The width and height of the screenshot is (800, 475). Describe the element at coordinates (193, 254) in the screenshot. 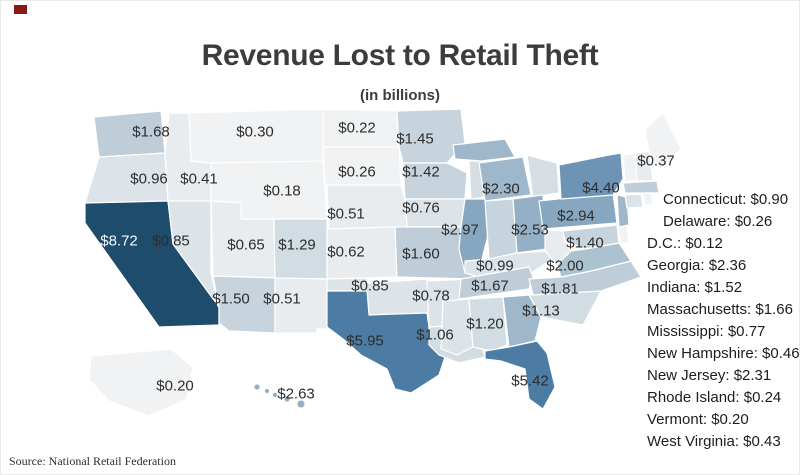

I see `state-NV` at that location.